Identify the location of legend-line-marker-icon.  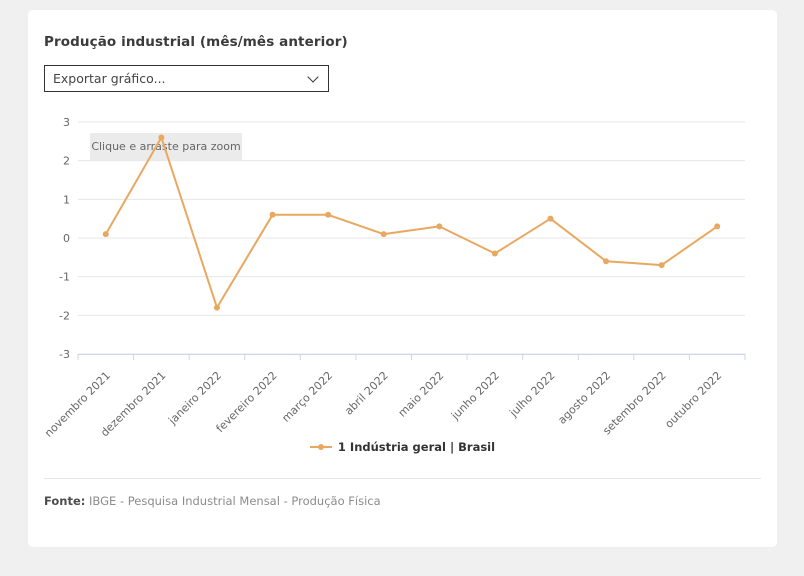
(320, 447).